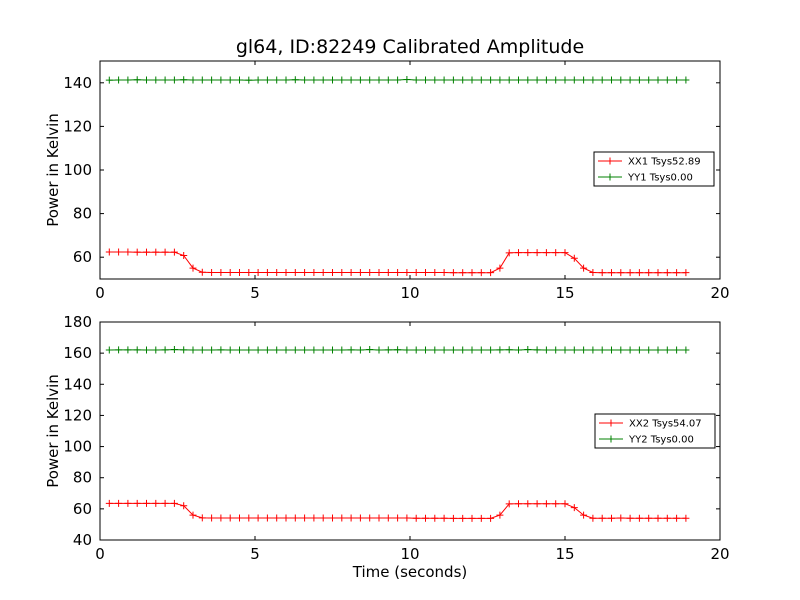 This screenshot has width=800, height=600. I want to click on legend-label: XX1 Tsys52.89, so click(664, 162).